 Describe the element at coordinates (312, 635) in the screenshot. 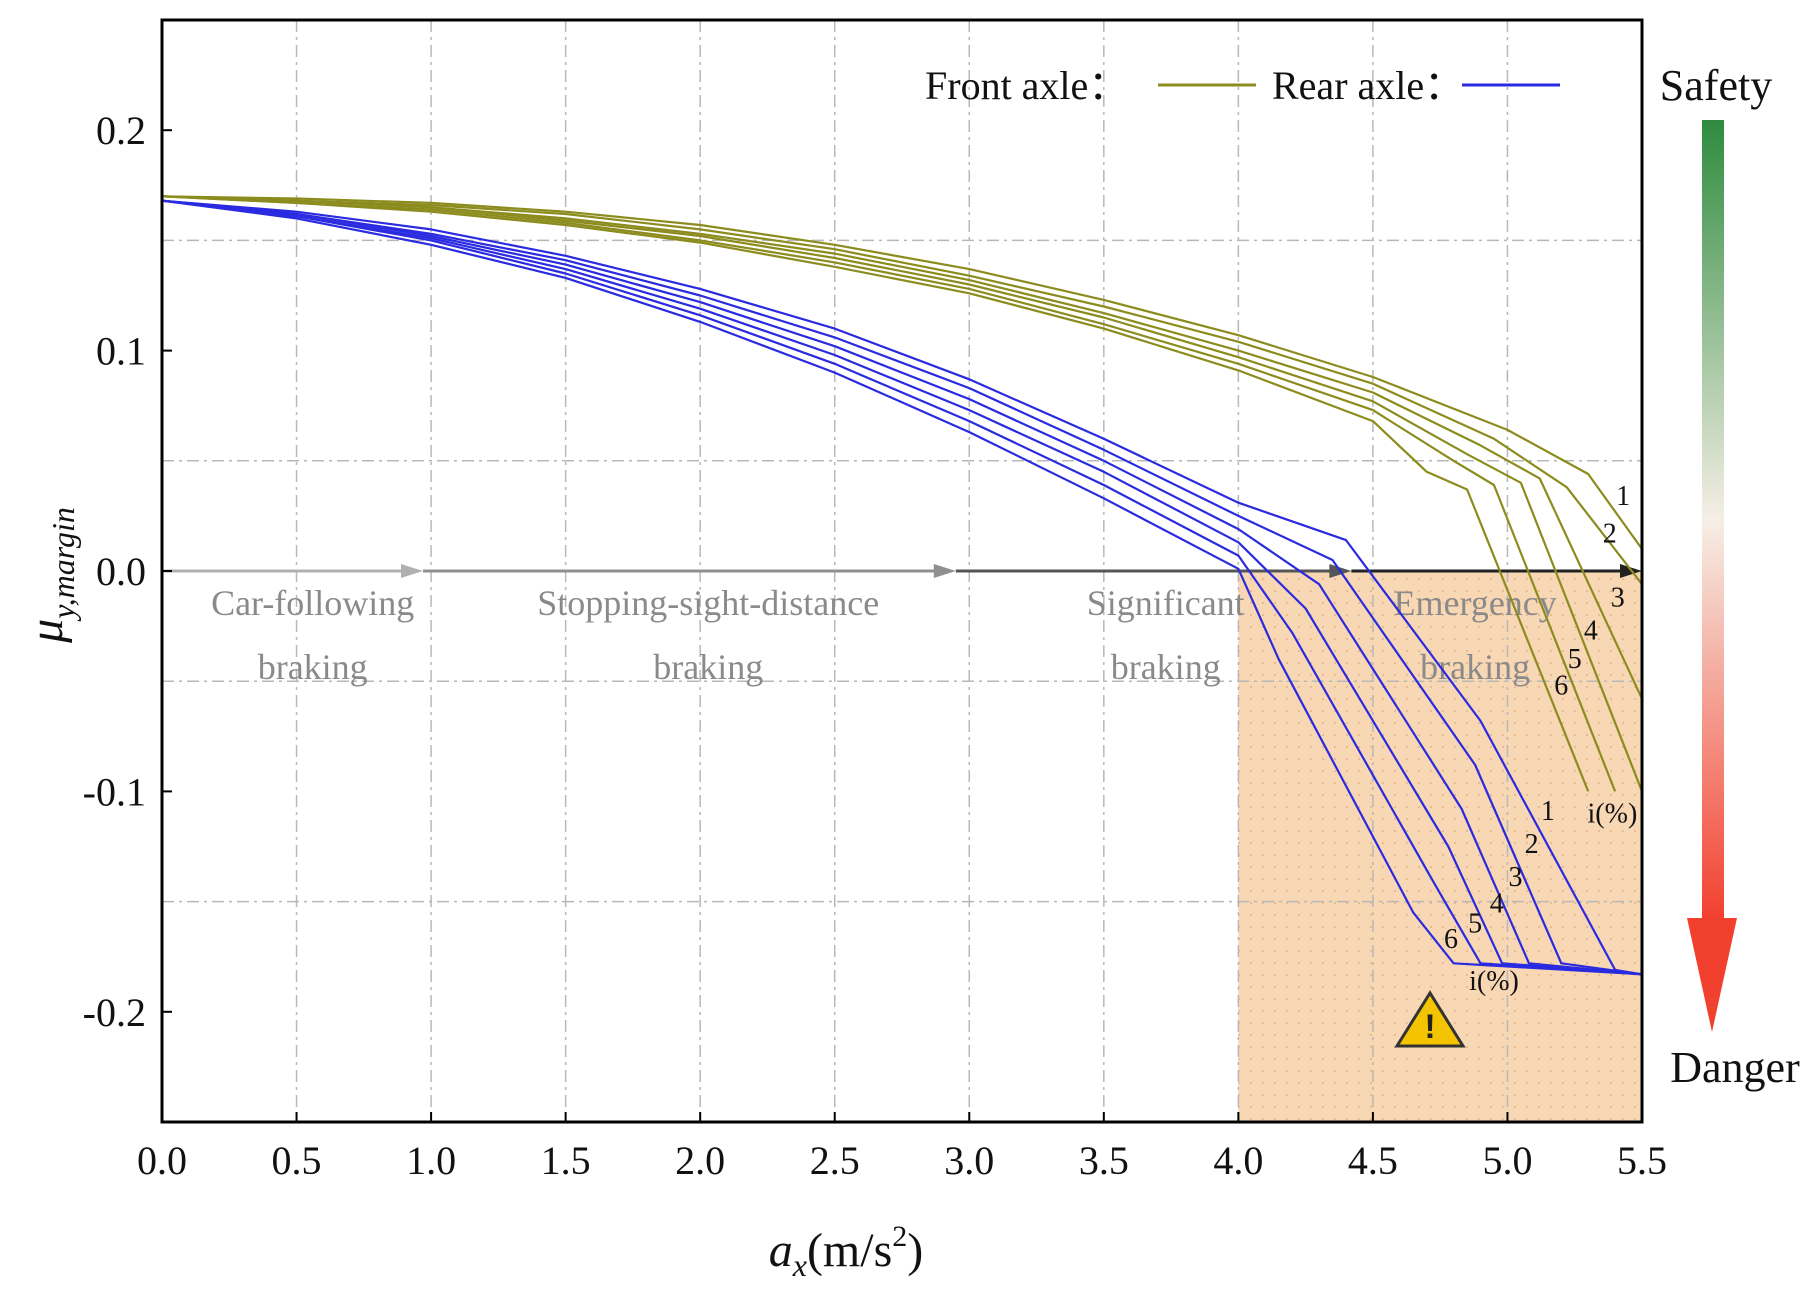

I see `phase-label: Car-following braking` at that location.